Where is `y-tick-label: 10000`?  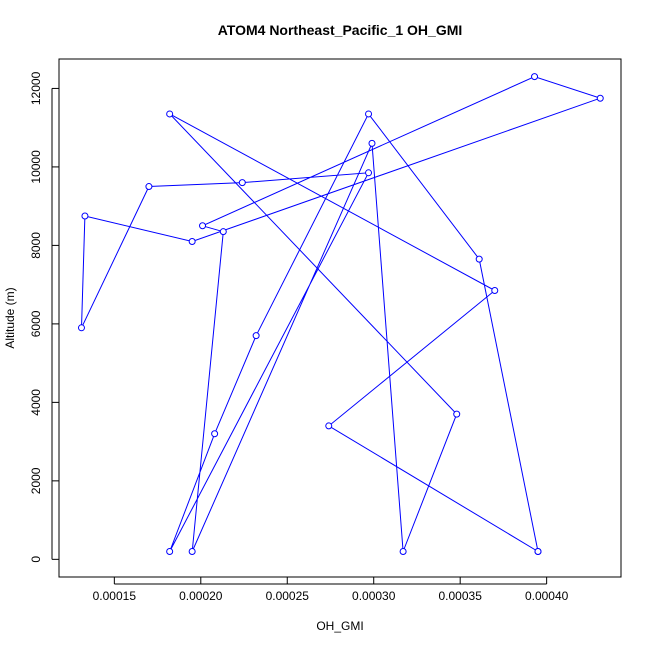 y-tick-label: 10000 is located at coordinates (36, 167).